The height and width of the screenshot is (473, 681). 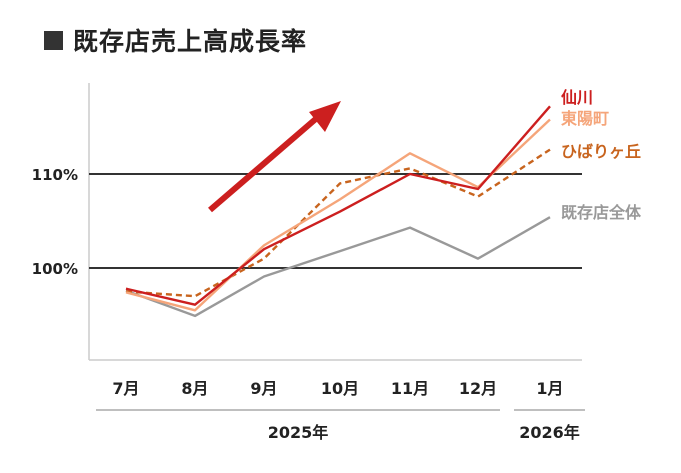 I want to click on x-tick-label: 10月, so click(x=340, y=388).